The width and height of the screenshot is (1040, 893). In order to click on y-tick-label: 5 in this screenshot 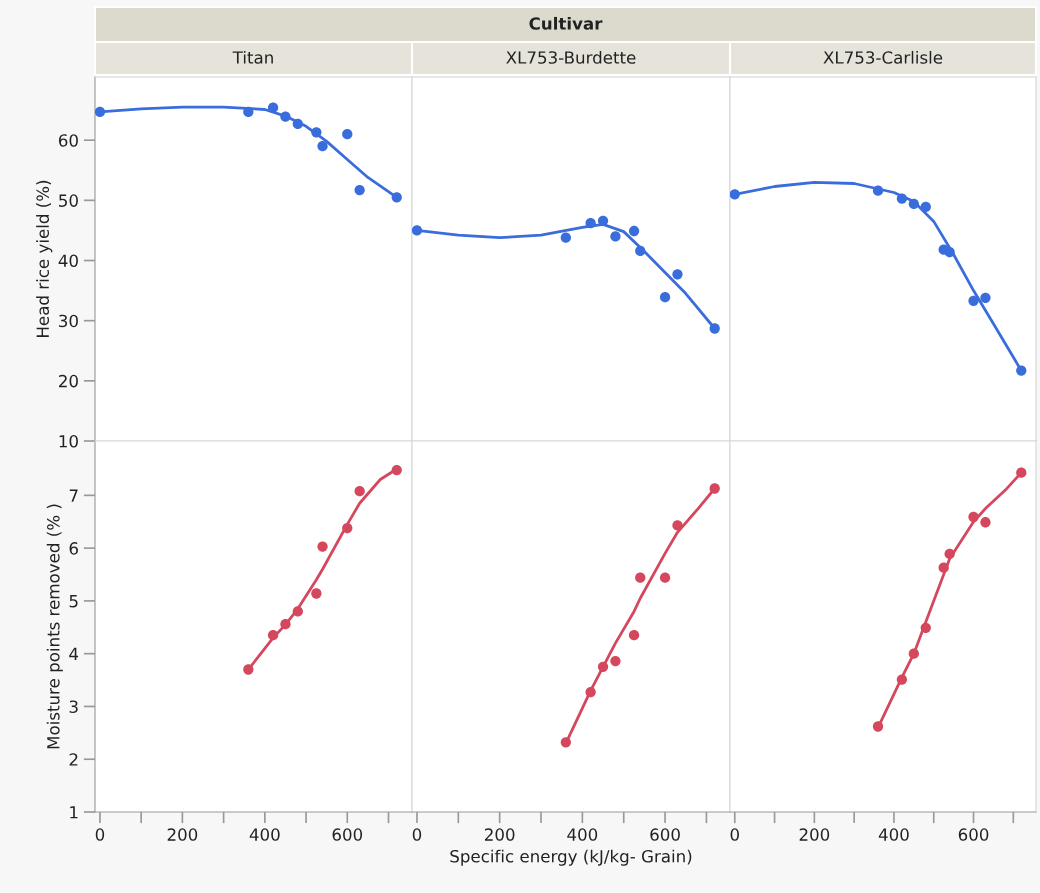, I will do `click(73, 601)`.